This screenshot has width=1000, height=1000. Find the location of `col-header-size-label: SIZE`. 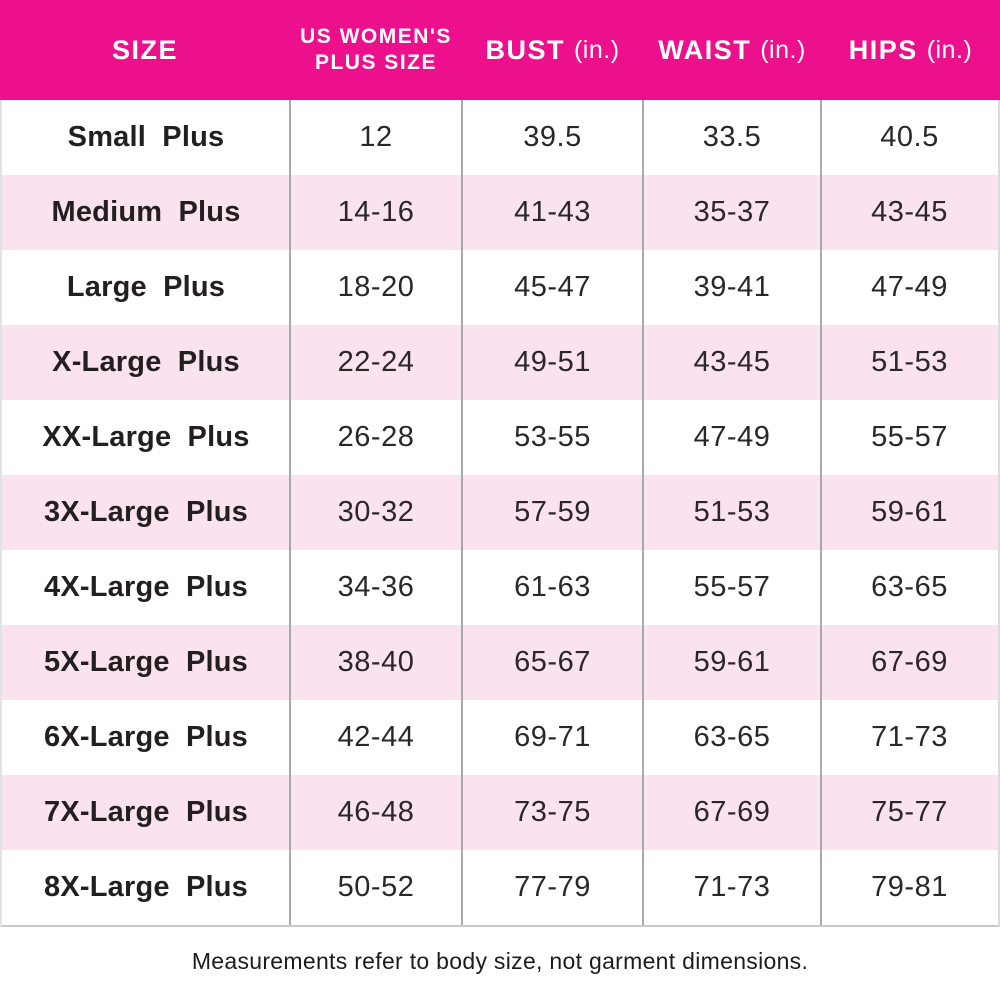

col-header-size-label: SIZE is located at coordinates (144, 49).